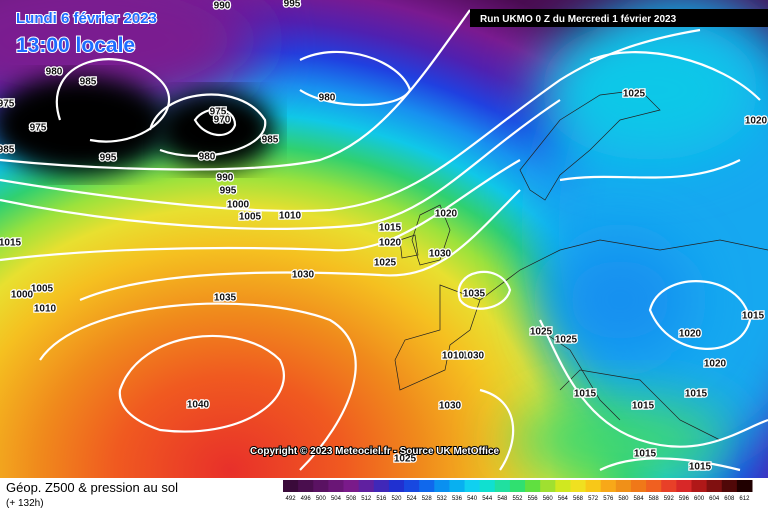 The height and width of the screenshot is (512, 768). What do you see at coordinates (381, 499) in the screenshot?
I see `scale-label: 516` at bounding box center [381, 499].